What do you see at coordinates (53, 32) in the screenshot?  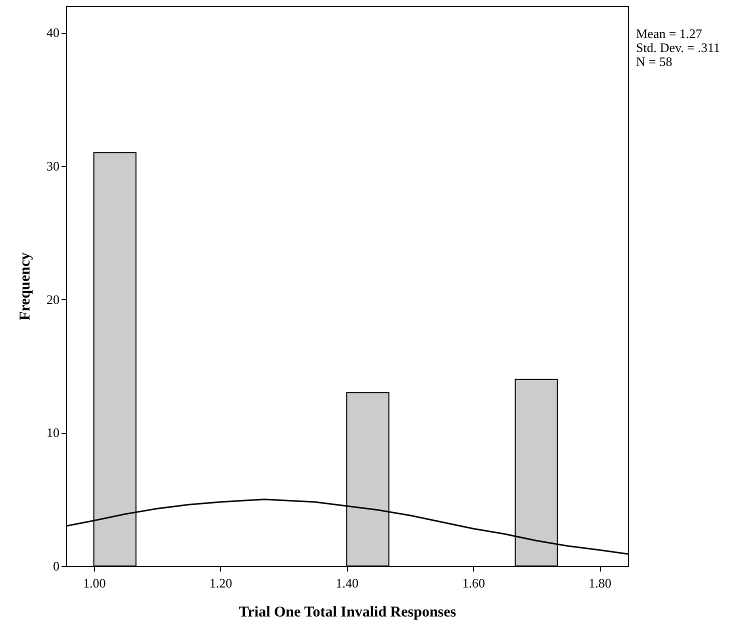 I see `y-tick-label: 40` at bounding box center [53, 32].